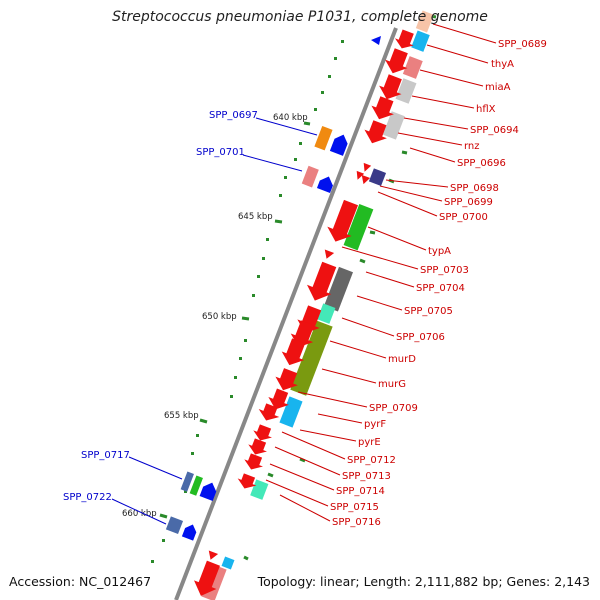 This screenshot has width=600, height=600. Describe the element at coordinates (323, 138) in the screenshot. I see `gene-block-orange` at that location.